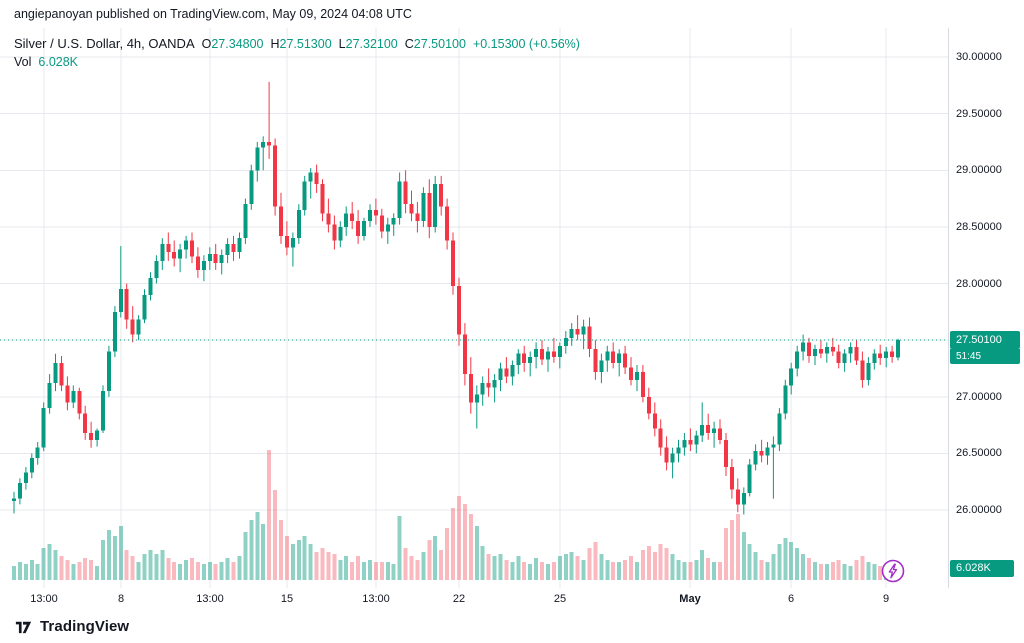 This screenshot has height=643, width=1024. What do you see at coordinates (560, 599) in the screenshot?
I see `time-axis-label: 25` at bounding box center [560, 599].